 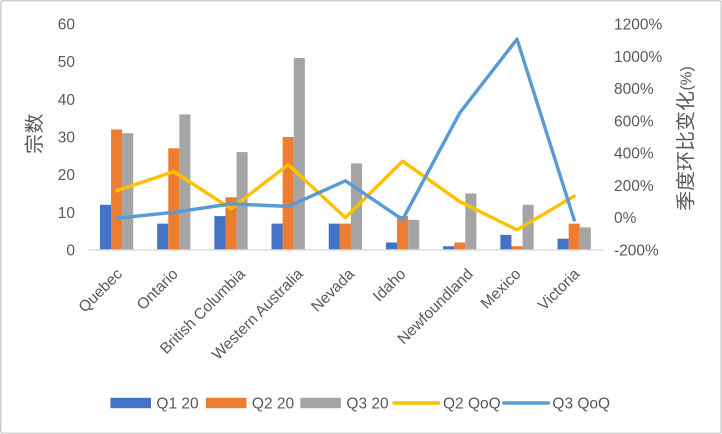 What do you see at coordinates (67, 62) in the screenshot?
I see `svg-text: 50` at bounding box center [67, 62].